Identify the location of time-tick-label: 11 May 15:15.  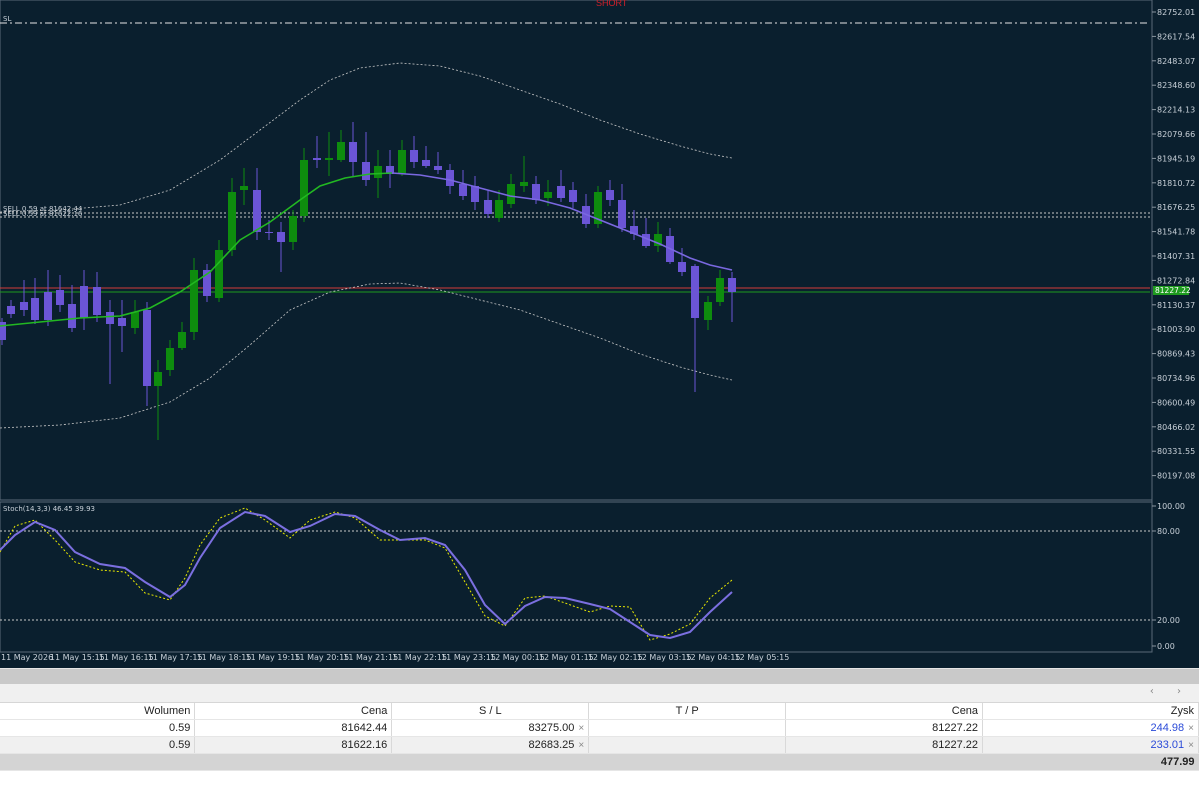
(77, 657).